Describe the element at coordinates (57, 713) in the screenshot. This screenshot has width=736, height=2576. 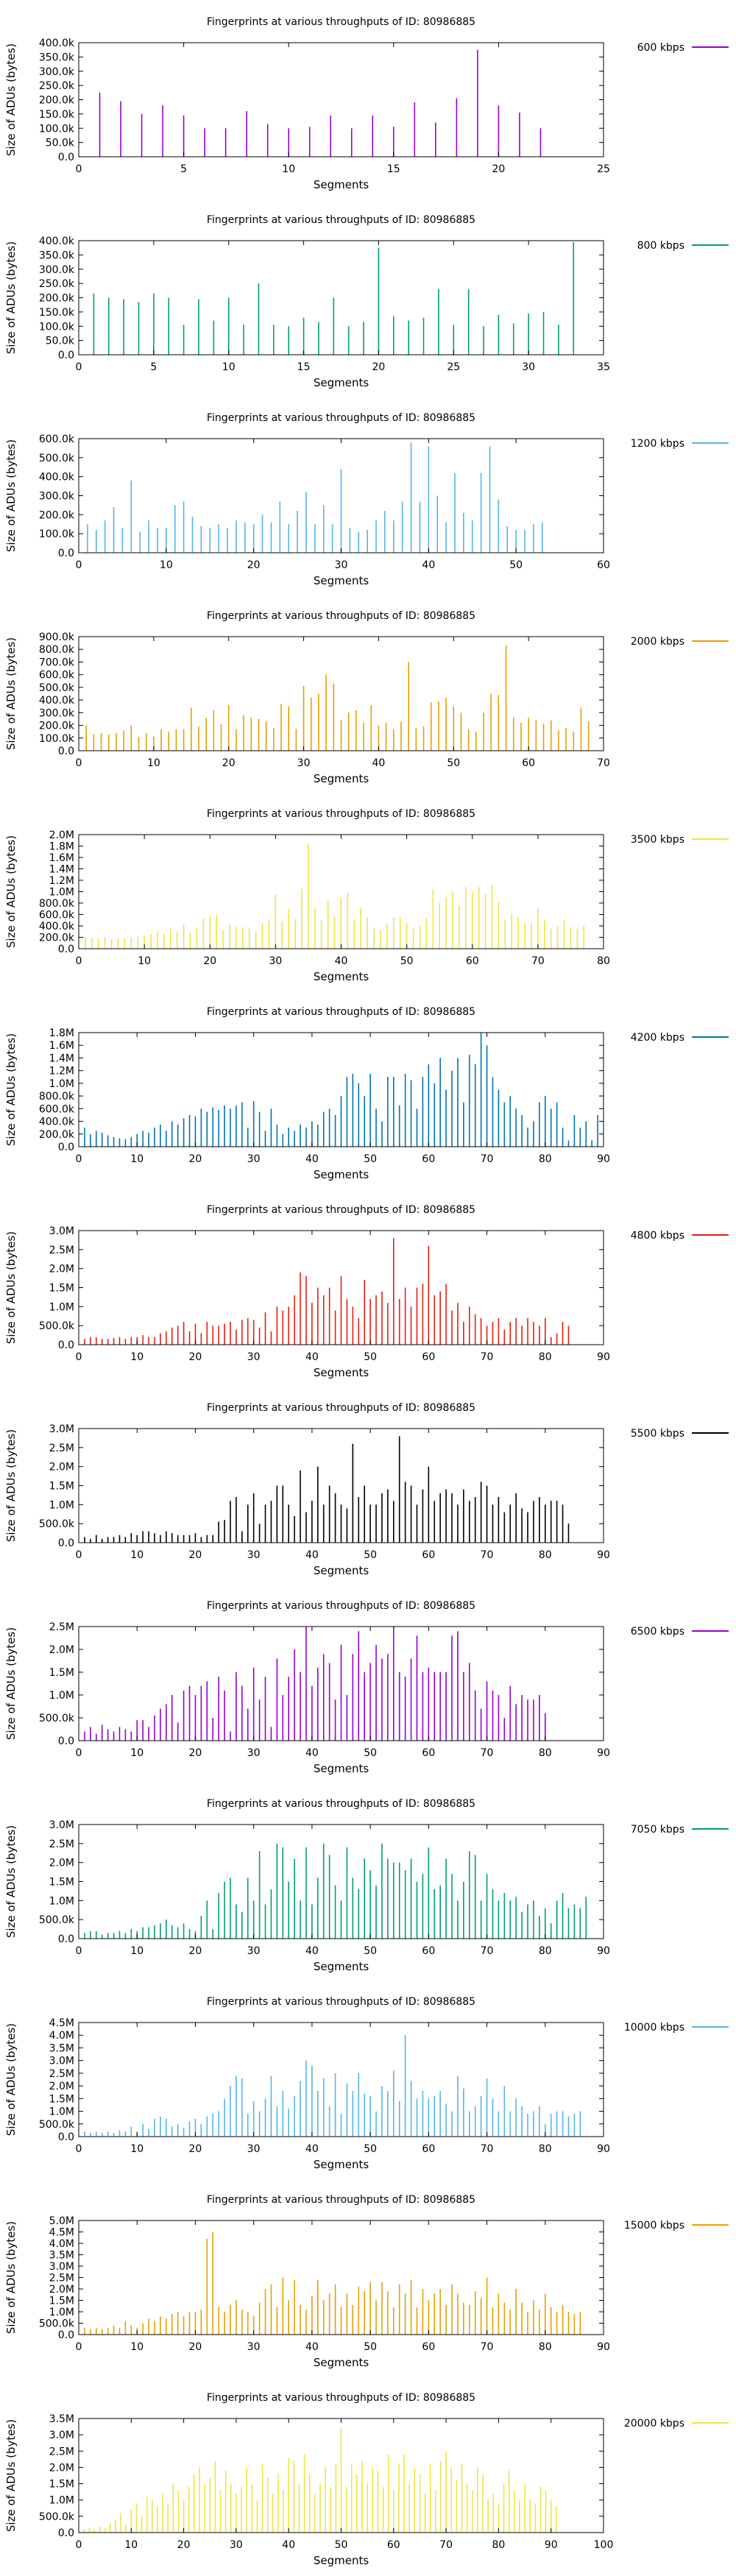
I see `y-tick-label: 300.0k` at that location.